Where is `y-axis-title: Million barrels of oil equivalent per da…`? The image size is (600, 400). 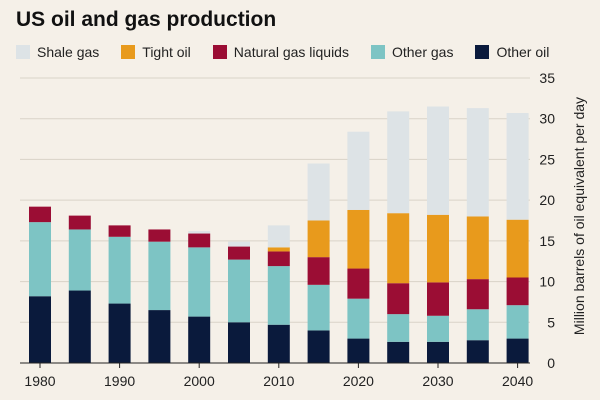
y-axis-title: Million barrels of oil equivalent per da… is located at coordinates (579, 216).